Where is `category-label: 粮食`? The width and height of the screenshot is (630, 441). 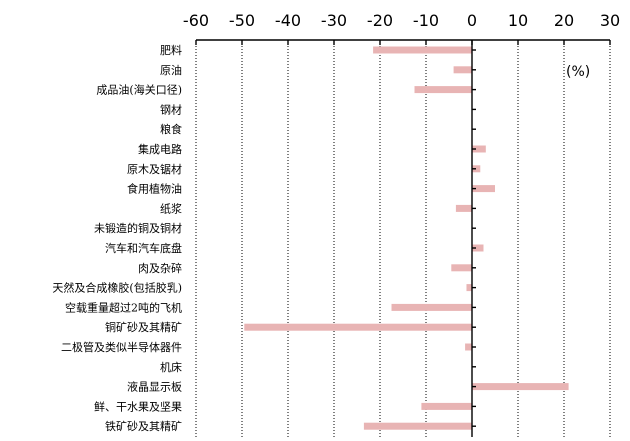 category-label: 粮食 is located at coordinates (171, 129).